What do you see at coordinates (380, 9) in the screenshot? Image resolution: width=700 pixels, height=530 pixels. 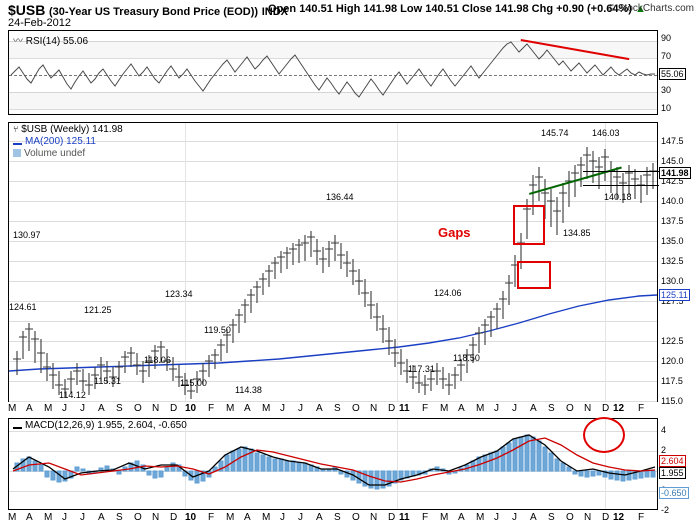 I see `high-value: 141.98` at bounding box center [380, 9].